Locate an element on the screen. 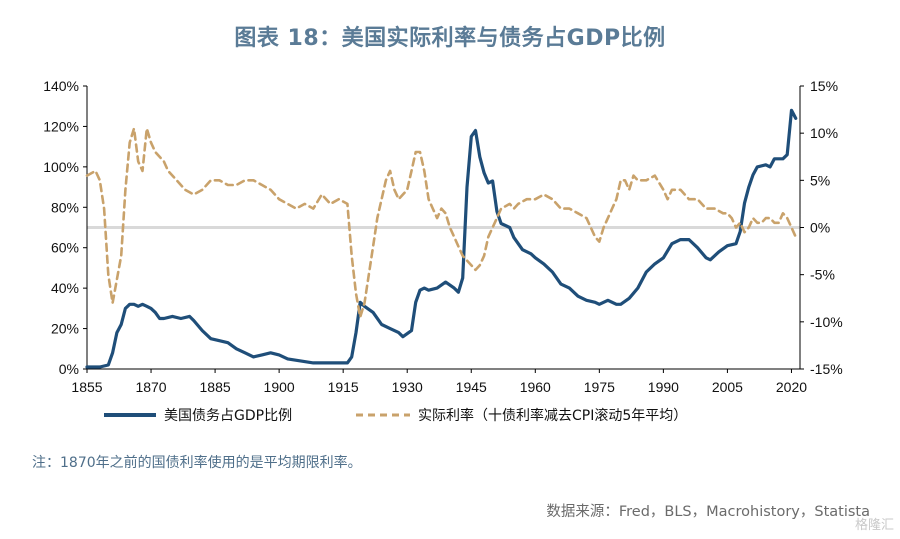 The image size is (900, 539). x-tick-label: 2020 is located at coordinates (791, 387).